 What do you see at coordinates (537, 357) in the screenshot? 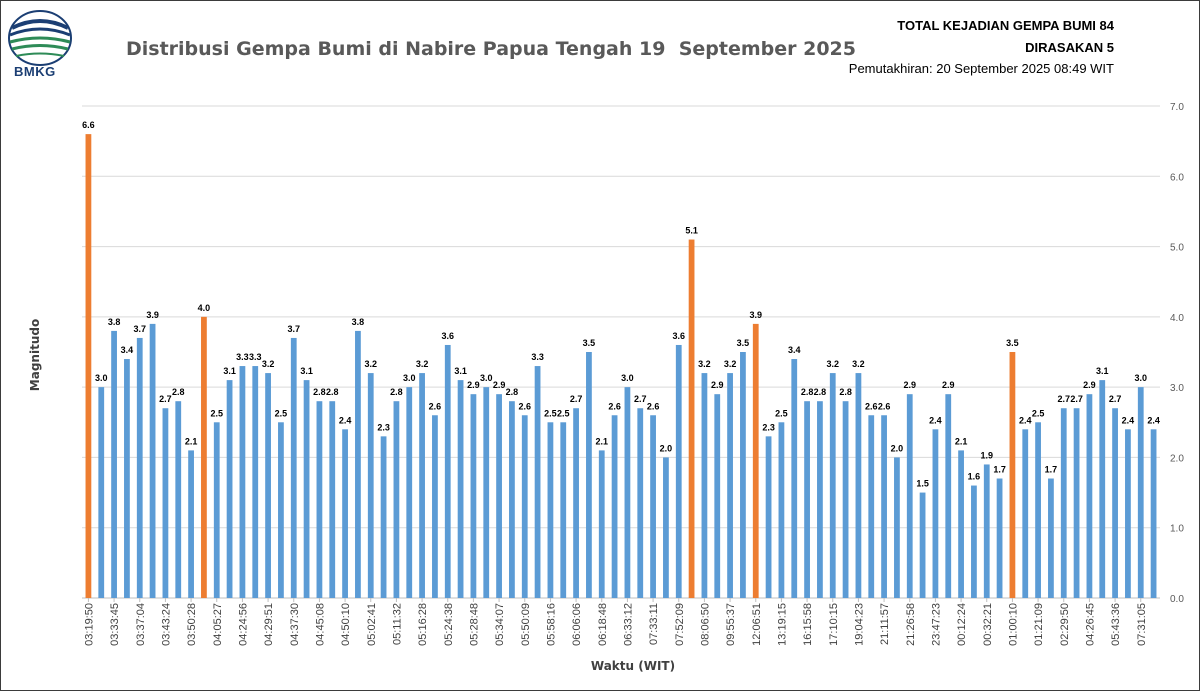
I see `data-label: 3.3` at bounding box center [537, 357].